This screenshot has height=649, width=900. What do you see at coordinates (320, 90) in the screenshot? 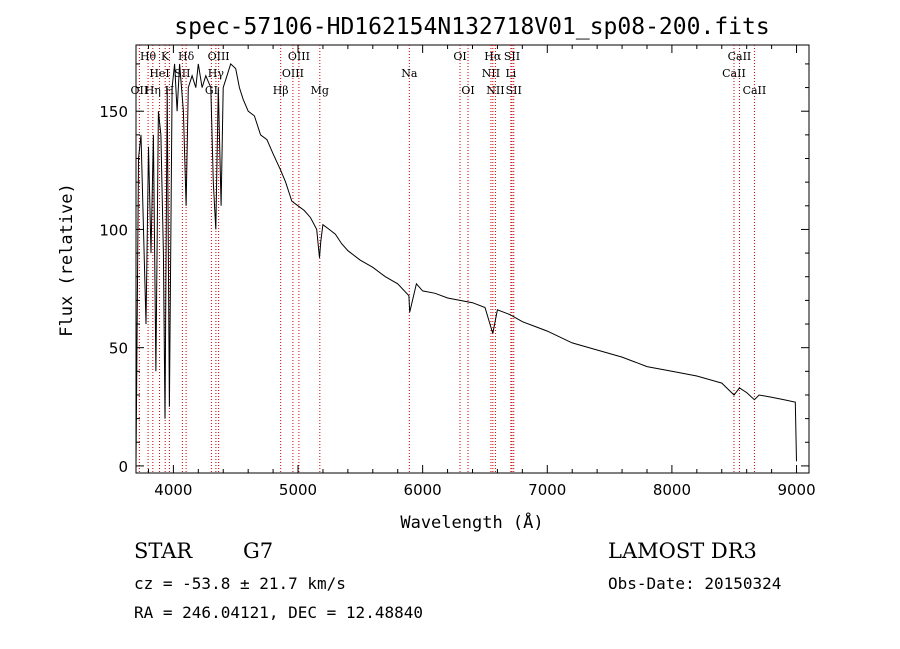
I see `line-label-14: Mg` at bounding box center [320, 90].